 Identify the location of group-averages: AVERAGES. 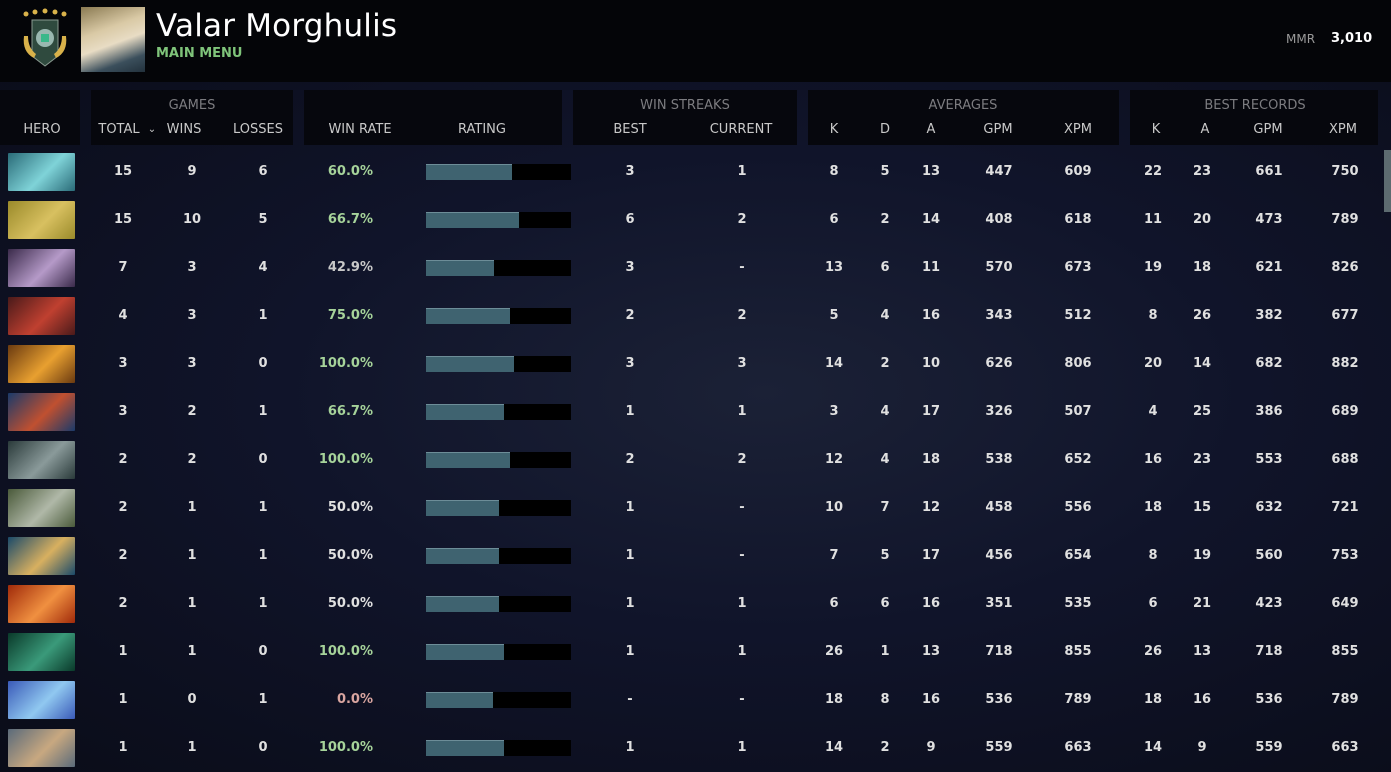
(963, 105).